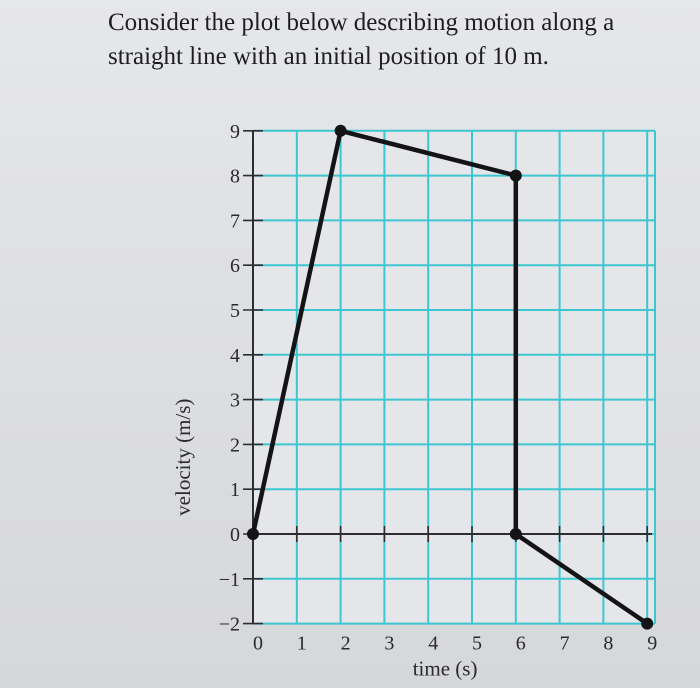  What do you see at coordinates (235, 177) in the screenshot?
I see `y-tick-label: 8` at bounding box center [235, 177].